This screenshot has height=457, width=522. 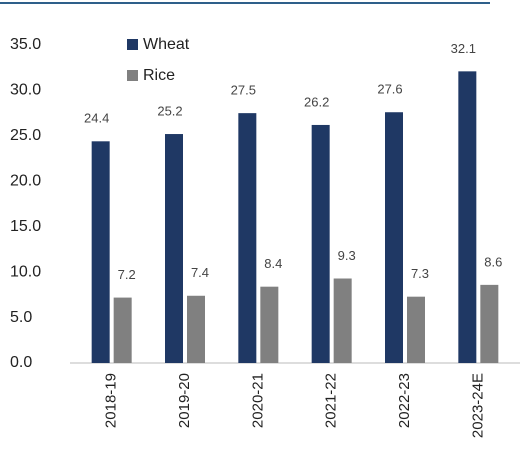 What do you see at coordinates (477, 405) in the screenshot?
I see `x-tick-label: 2023-24E` at bounding box center [477, 405].